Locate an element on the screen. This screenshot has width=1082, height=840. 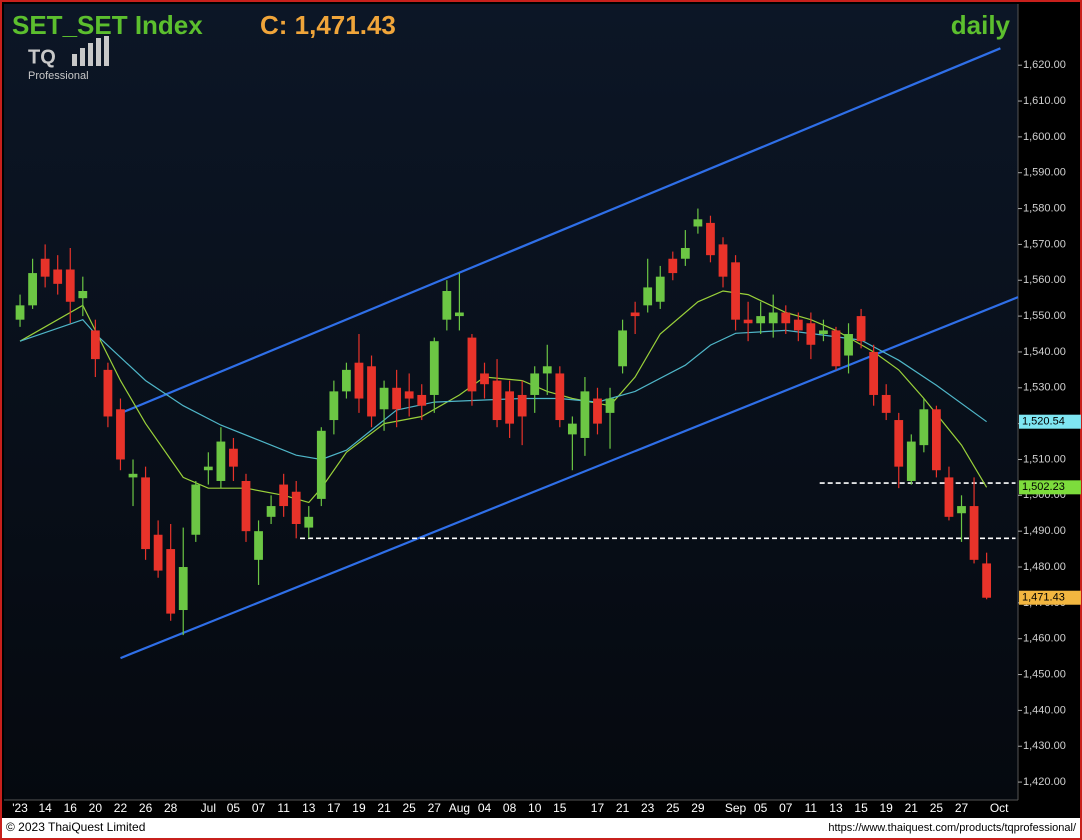
y-tick-label: 1,440.00 is located at coordinates (1044, 710).